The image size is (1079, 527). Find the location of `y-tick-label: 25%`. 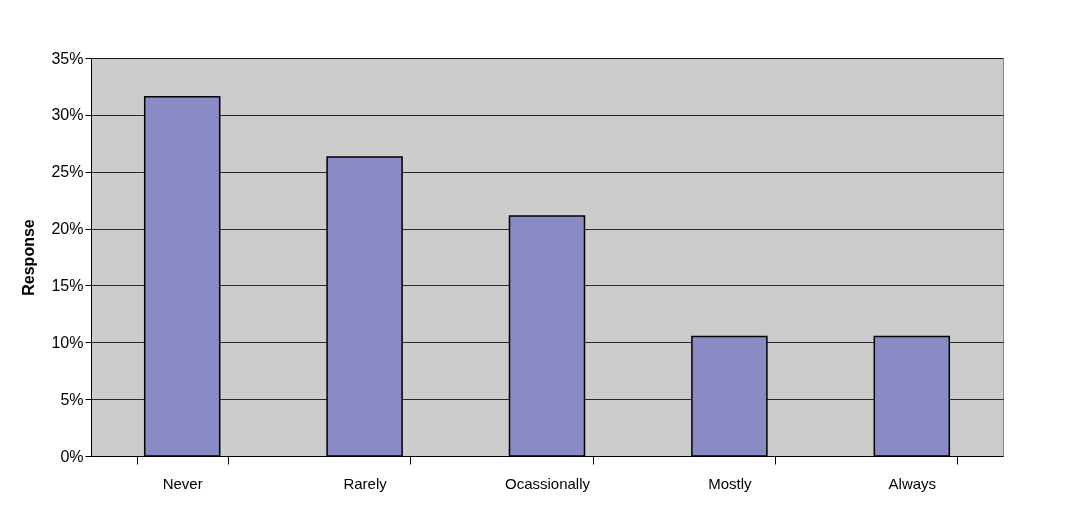

y-tick-label: 25% is located at coordinates (67, 172).